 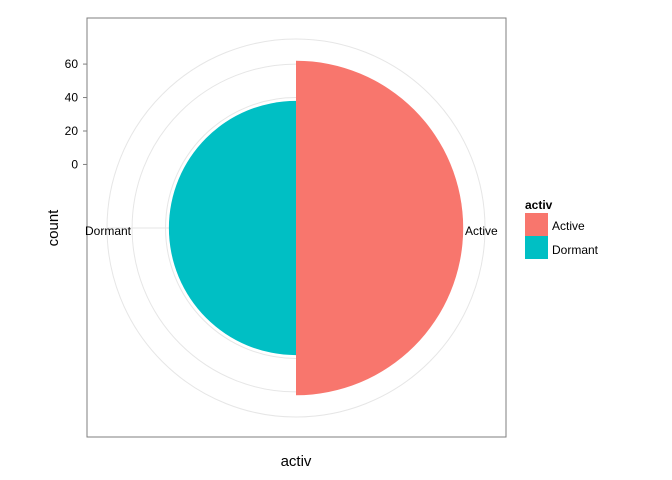 What do you see at coordinates (76, 114) in the screenshot?
I see `y-tick-labels: 0 20 40 60` at bounding box center [76, 114].